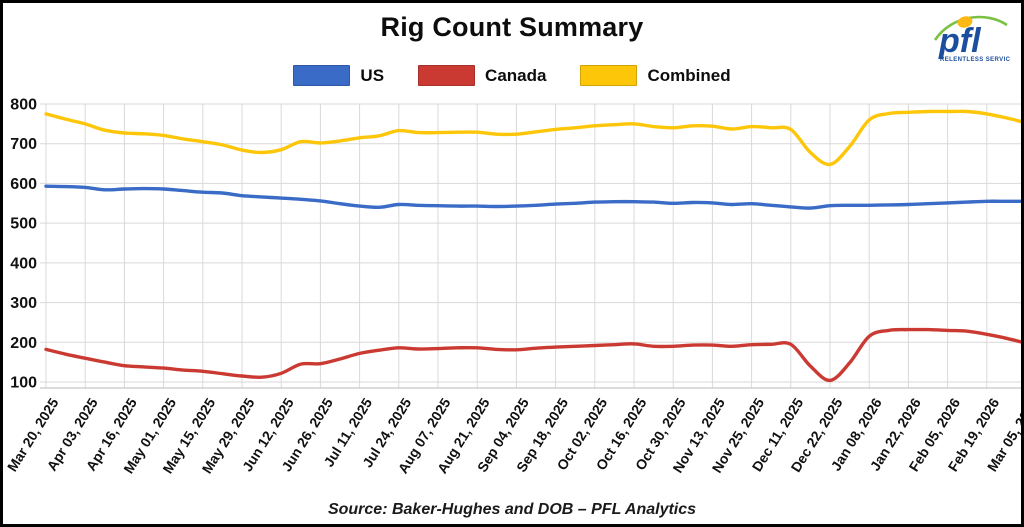 This screenshot has width=1024, height=527. Describe the element at coordinates (23, 263) in the screenshot. I see `y-tick-label: 400` at that location.